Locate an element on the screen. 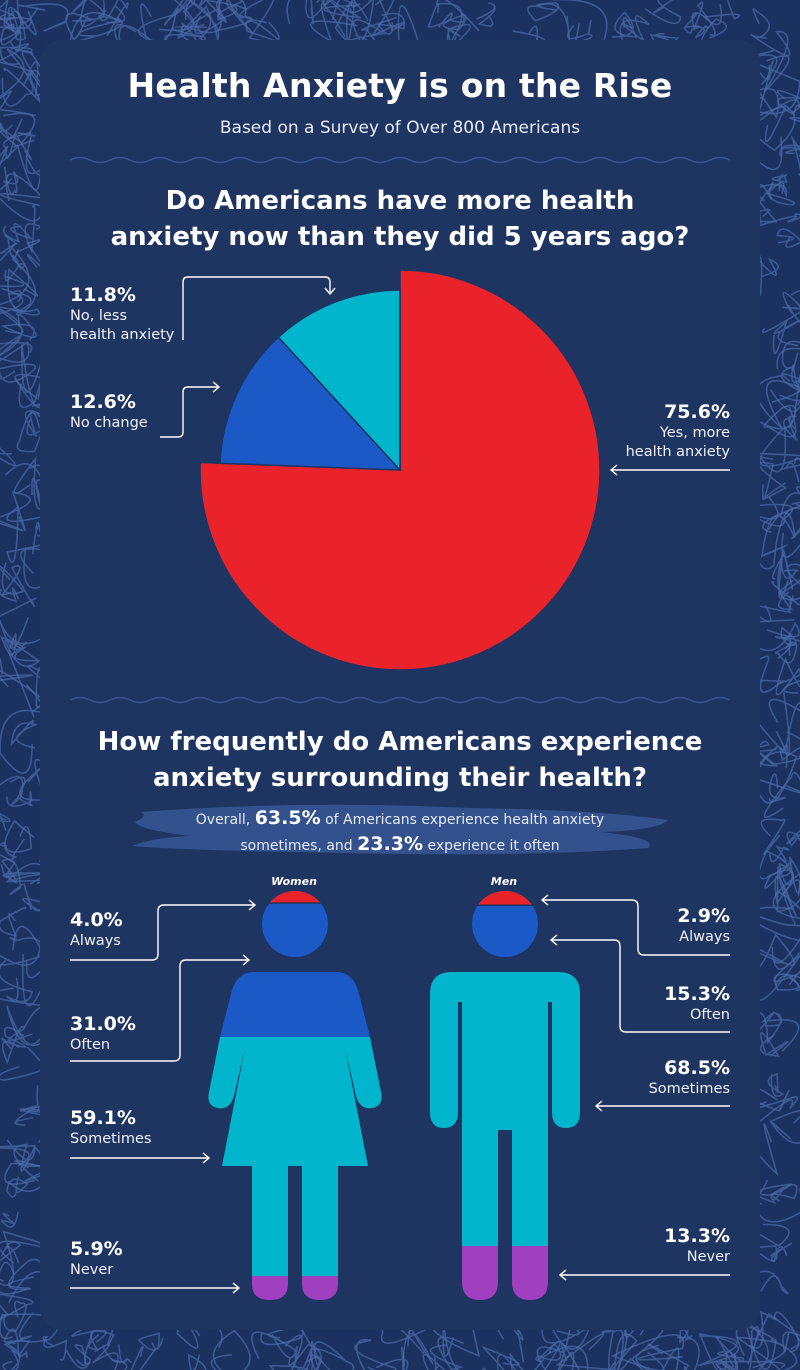  women-sometimes-value: 59.1% is located at coordinates (103, 1118).